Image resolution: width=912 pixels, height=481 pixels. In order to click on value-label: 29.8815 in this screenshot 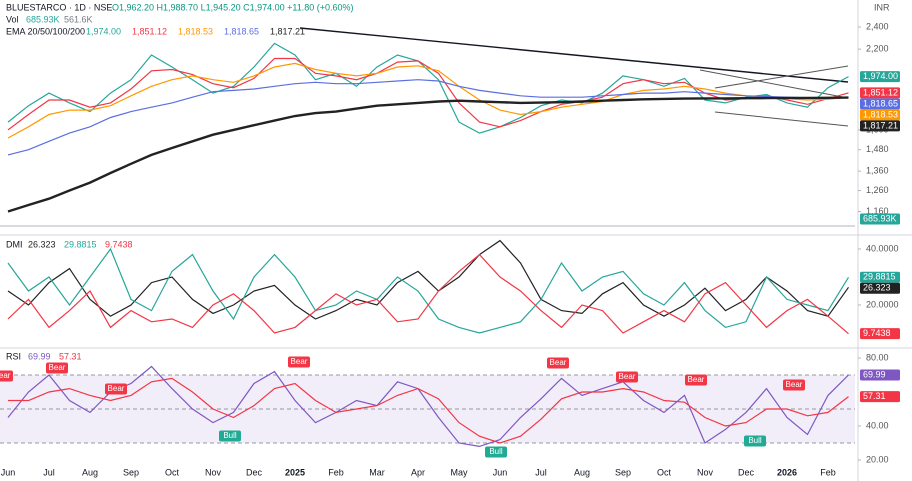, I will do `click(879, 277)`.